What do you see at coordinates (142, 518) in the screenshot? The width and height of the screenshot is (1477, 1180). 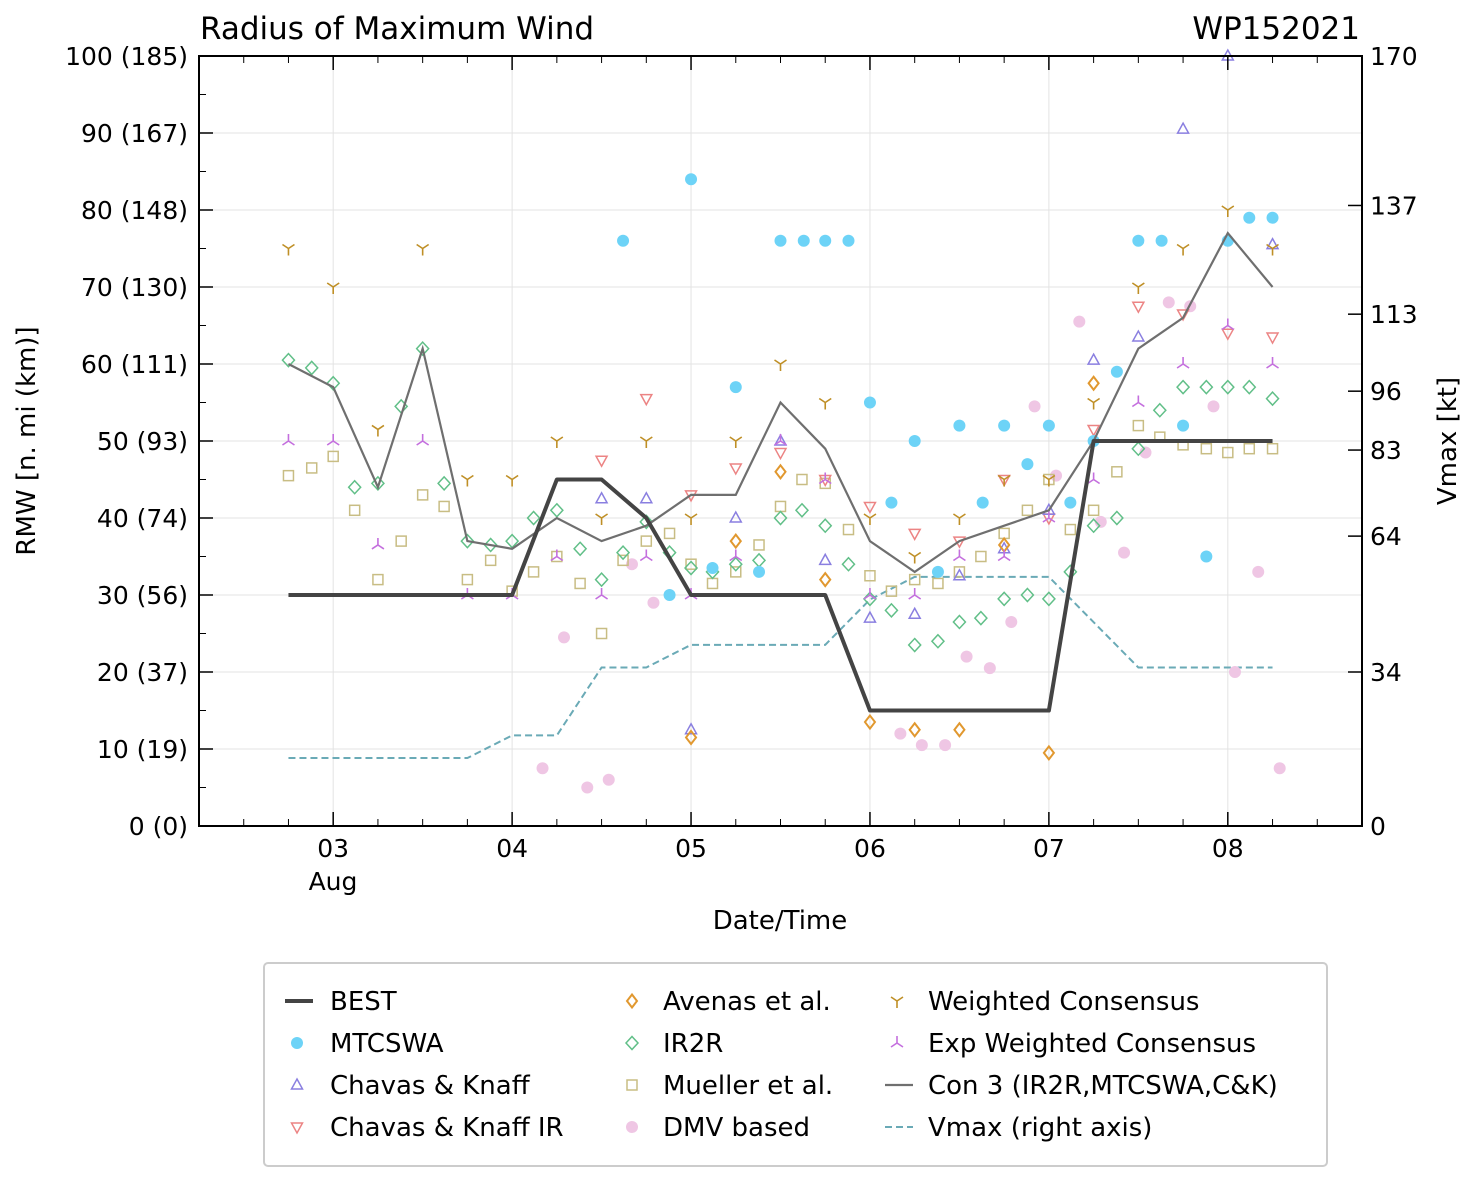 I see `y-tick-label: 40 (74)` at bounding box center [142, 518].